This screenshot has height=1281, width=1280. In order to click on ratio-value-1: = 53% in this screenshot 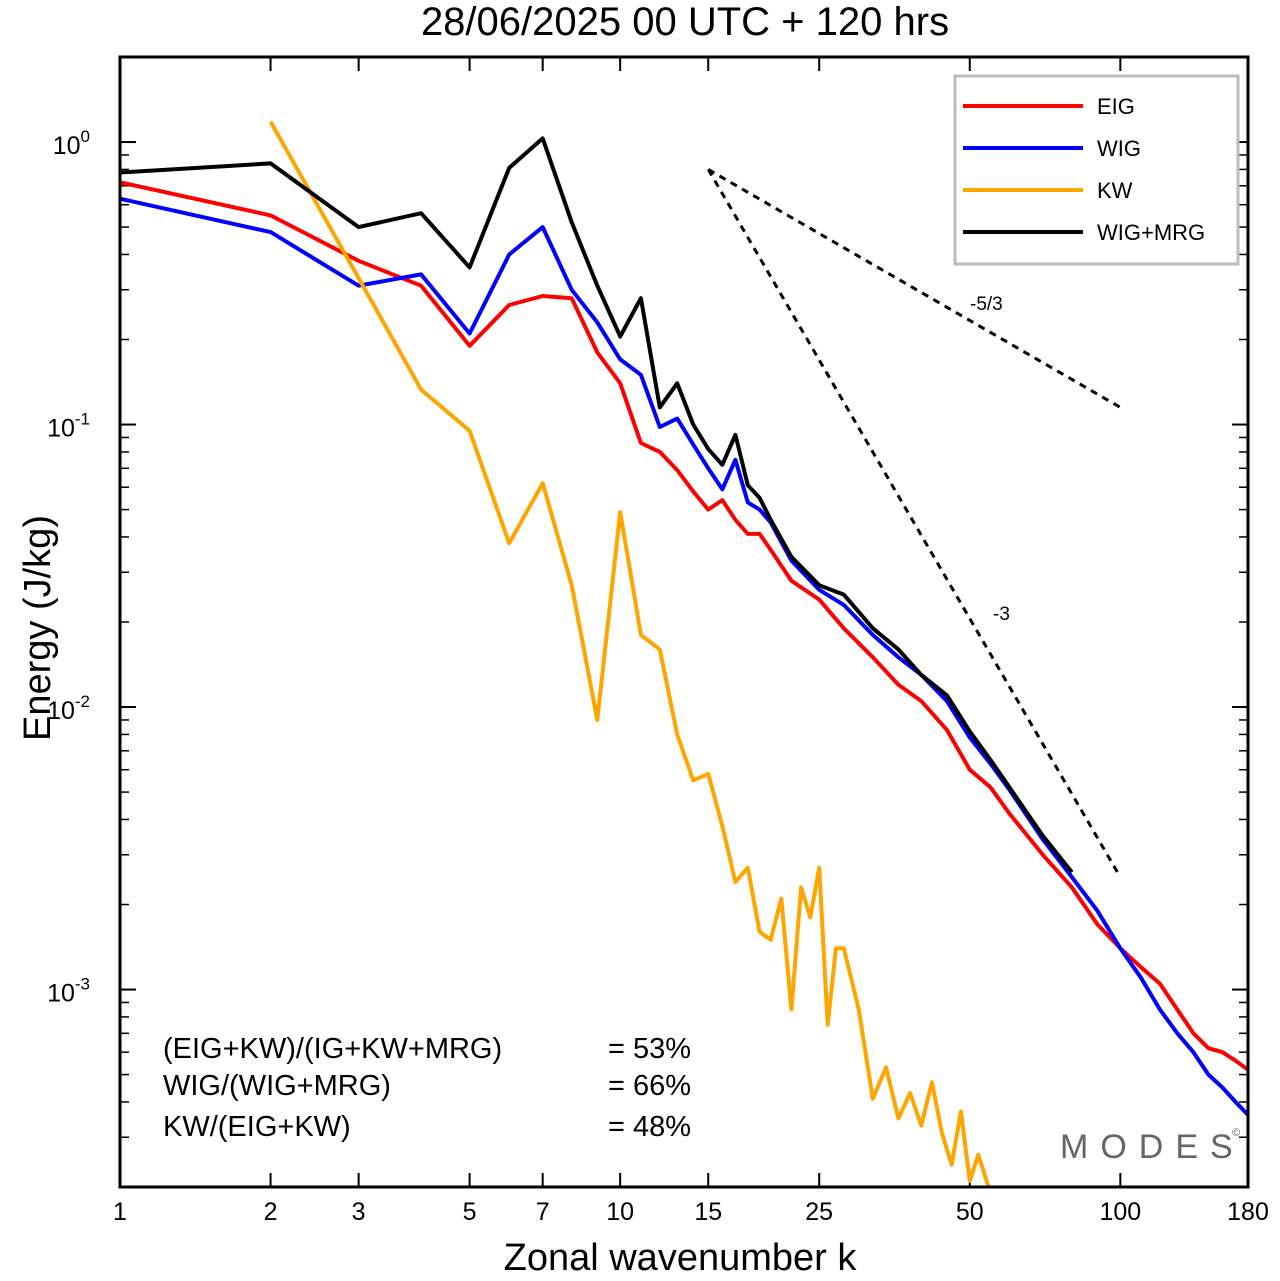, I will do `click(649, 1049)`.